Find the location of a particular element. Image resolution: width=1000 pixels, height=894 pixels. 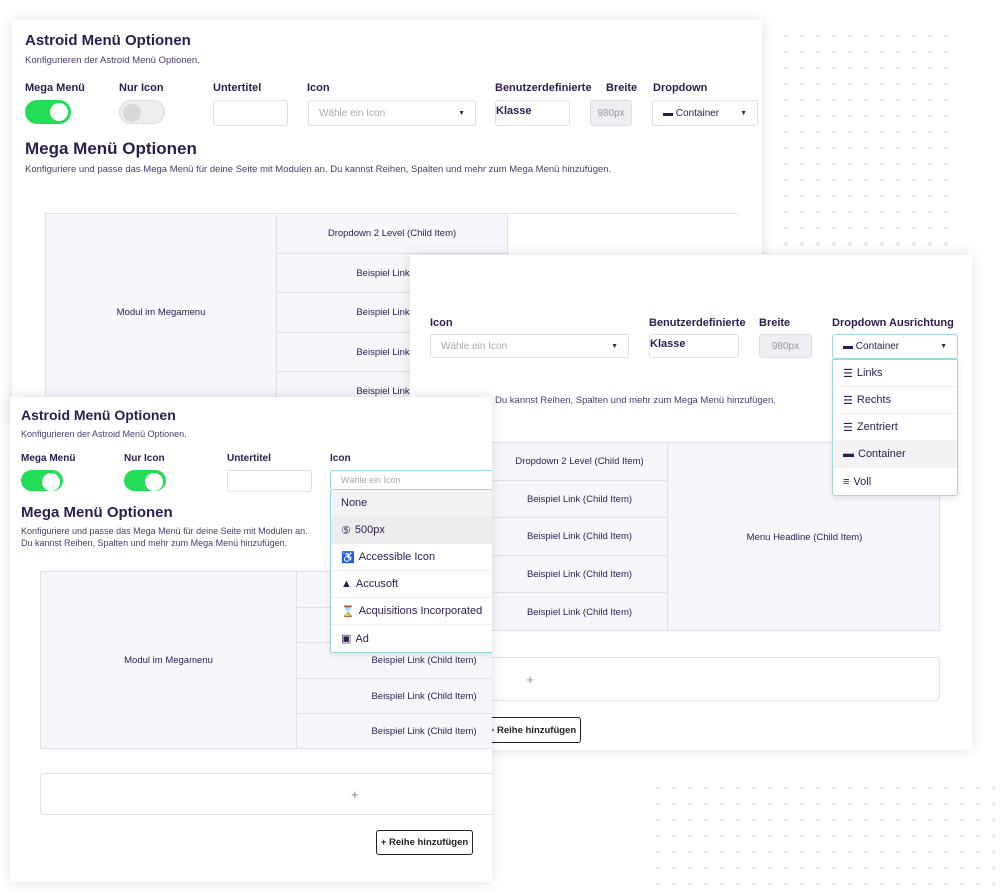

option-container: ▬ Container is located at coordinates (895, 454).